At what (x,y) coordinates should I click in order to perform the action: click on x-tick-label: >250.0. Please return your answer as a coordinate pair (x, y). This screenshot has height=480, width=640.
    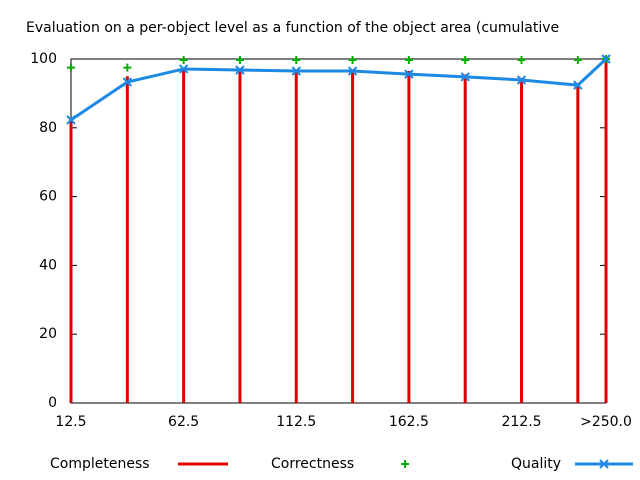
    Looking at the image, I should click on (606, 422).